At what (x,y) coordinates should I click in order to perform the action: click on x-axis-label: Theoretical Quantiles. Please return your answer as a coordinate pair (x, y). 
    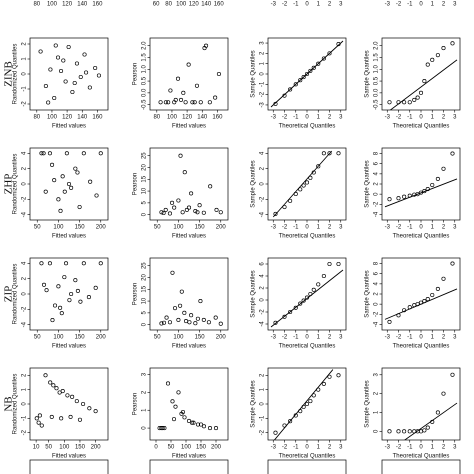
    Looking at the image, I should click on (307, 347).